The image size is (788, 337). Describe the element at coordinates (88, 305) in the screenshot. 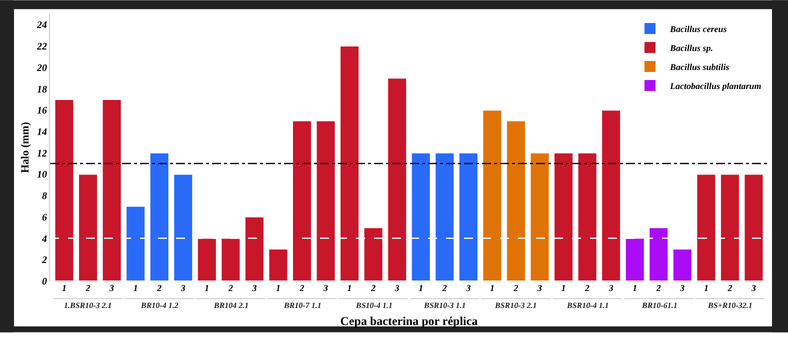

I see `text: 1.BSR10-3 2.1` at that location.